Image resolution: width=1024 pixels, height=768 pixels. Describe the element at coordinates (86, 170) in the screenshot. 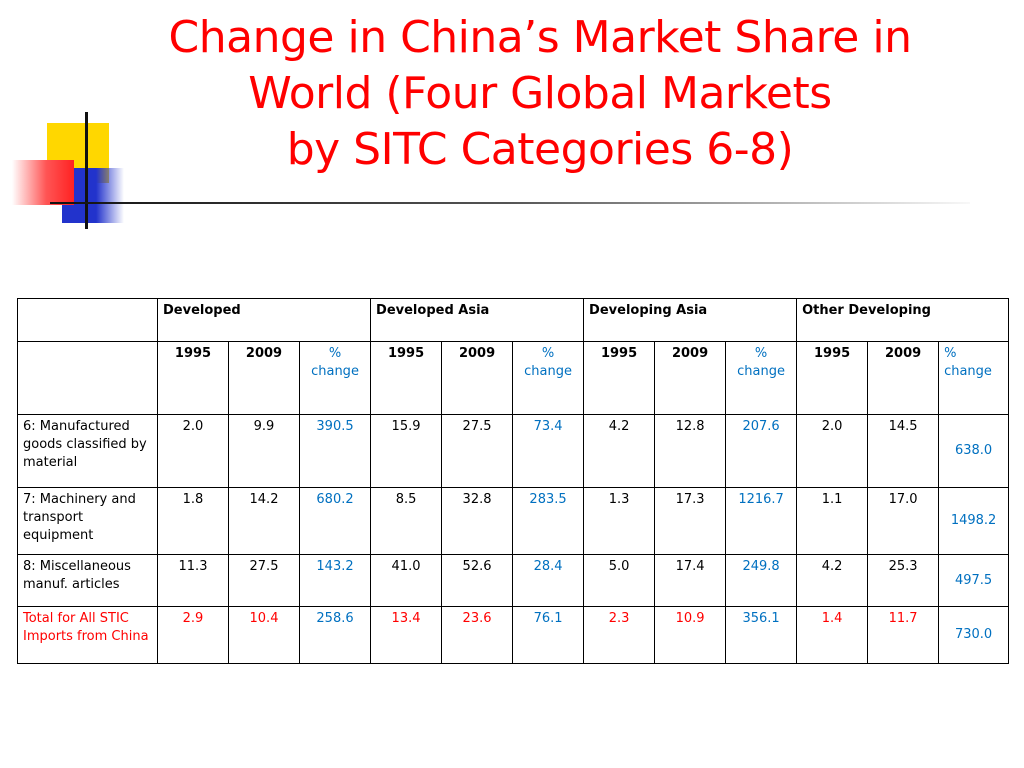

I see `decor-vertical-line` at that location.